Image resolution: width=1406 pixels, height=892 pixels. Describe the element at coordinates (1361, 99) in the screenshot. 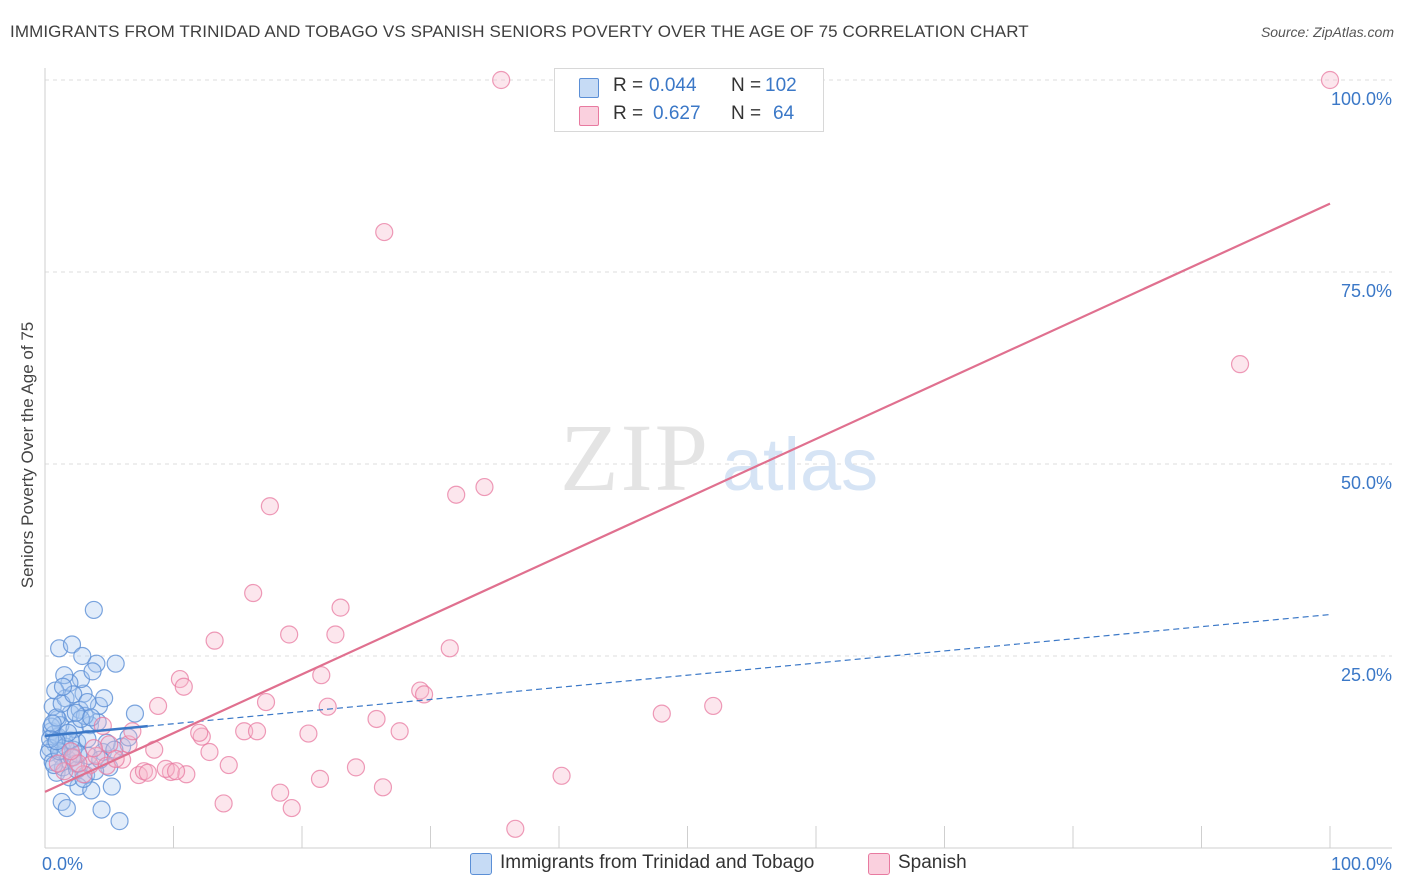

I see `y-tick-label: 100.0%` at that location.